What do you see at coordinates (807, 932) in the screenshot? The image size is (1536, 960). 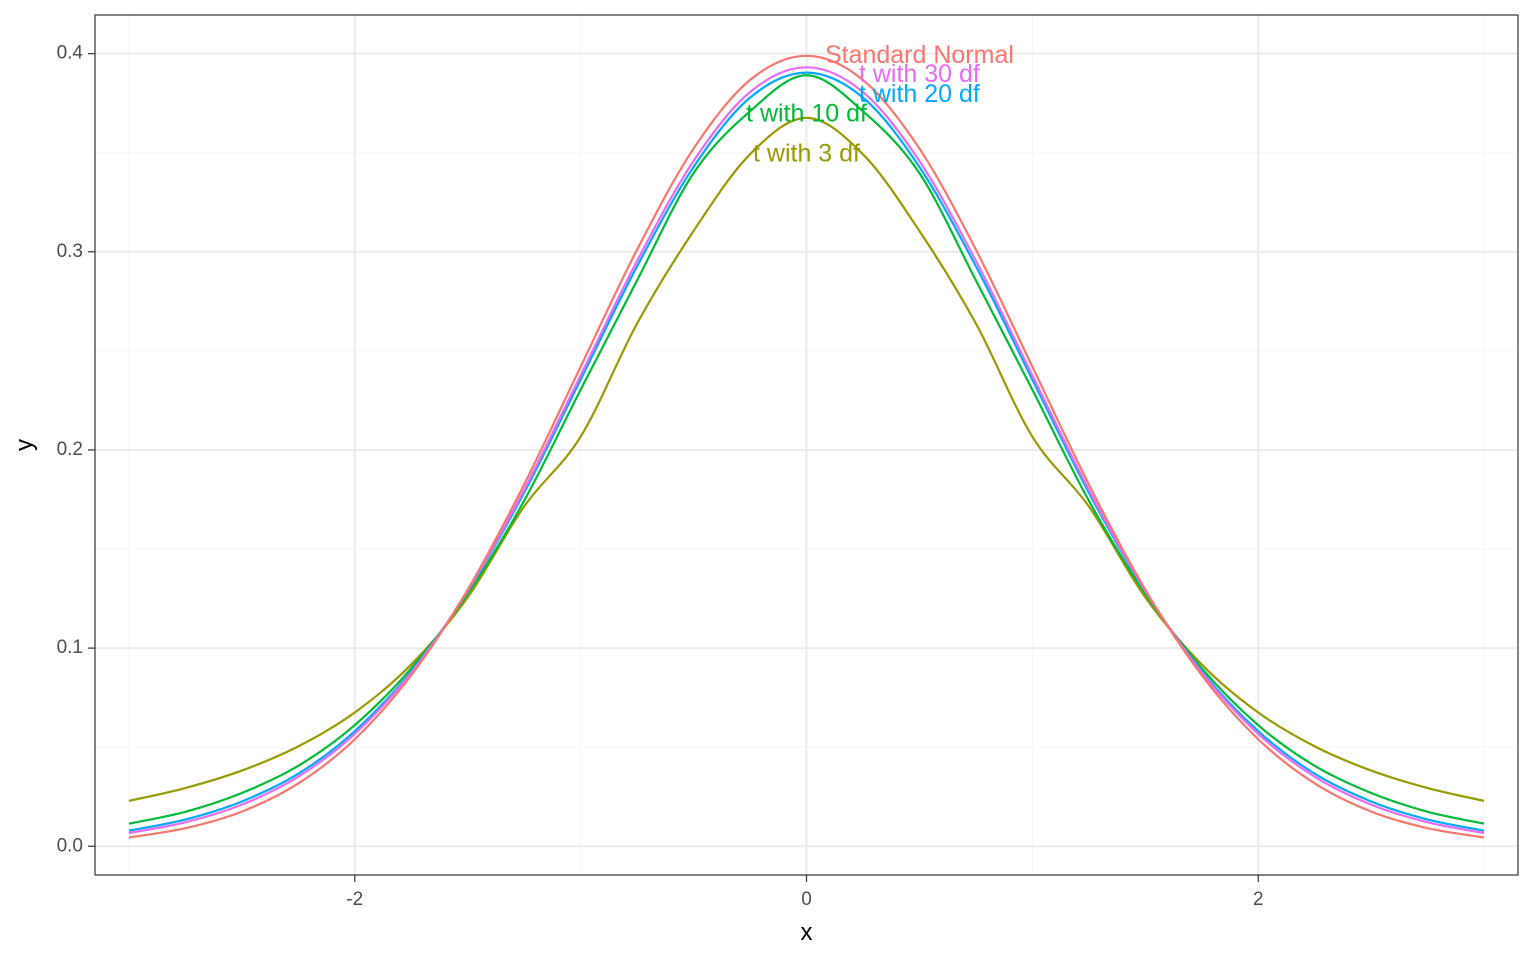 I see `x-axis-title: x` at bounding box center [807, 932].